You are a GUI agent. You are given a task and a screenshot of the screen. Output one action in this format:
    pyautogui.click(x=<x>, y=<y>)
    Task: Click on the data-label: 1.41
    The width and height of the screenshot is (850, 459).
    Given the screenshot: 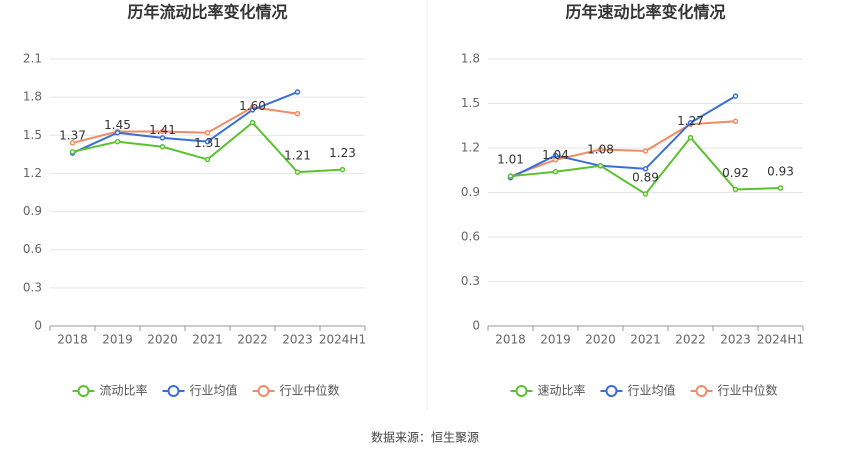 What is the action you would take?
    pyautogui.click(x=162, y=130)
    